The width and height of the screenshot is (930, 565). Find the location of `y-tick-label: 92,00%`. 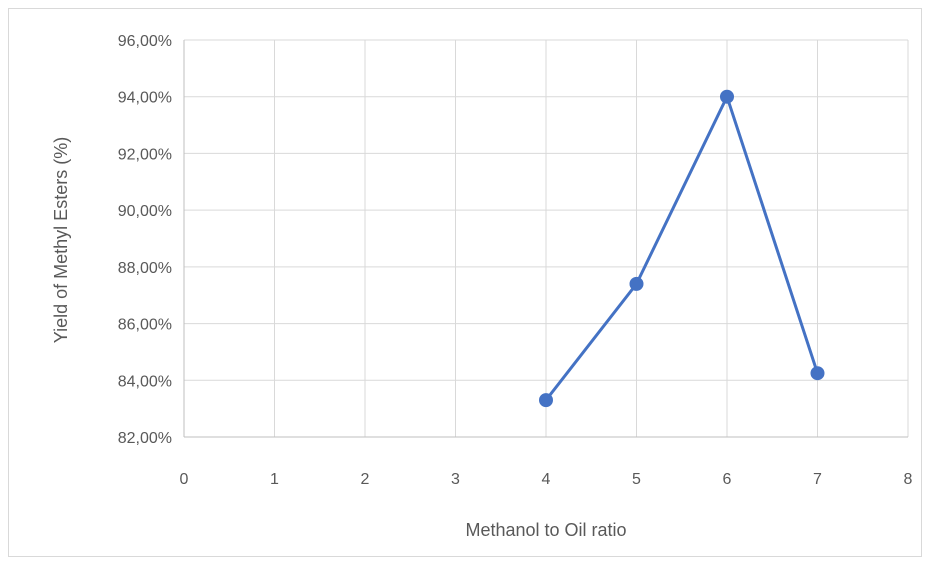

y-tick-label: 92,00% is located at coordinates (145, 154).